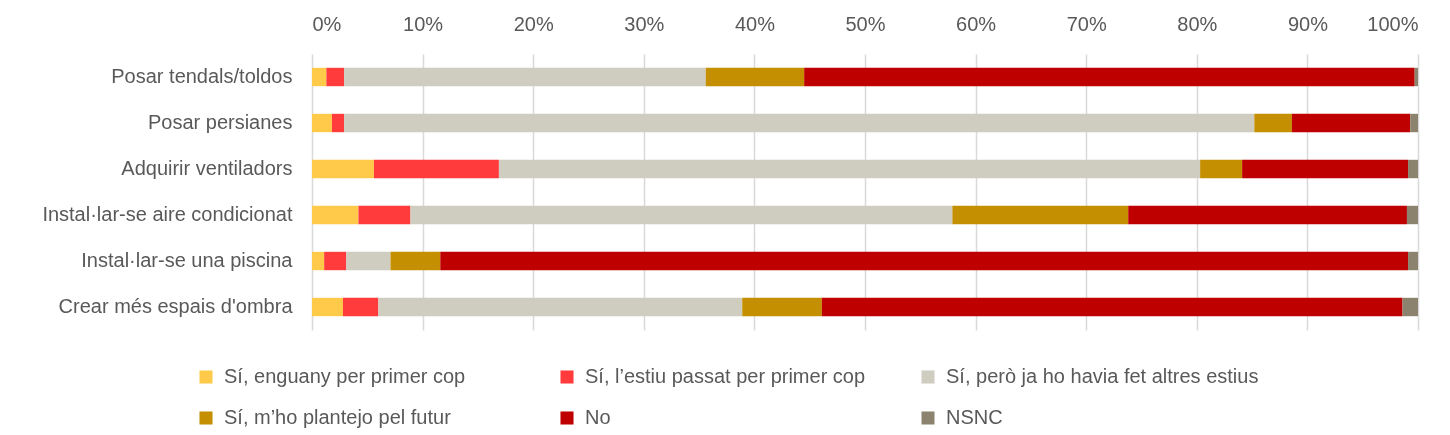  I want to click on x-tick-label: 10%, so click(423, 23).